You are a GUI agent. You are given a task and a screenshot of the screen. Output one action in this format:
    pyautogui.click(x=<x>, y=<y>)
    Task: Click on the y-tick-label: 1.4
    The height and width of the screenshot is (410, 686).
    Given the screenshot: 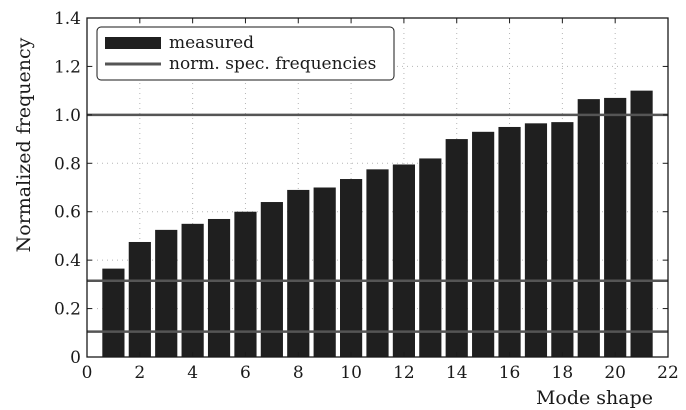 What is the action you would take?
    pyautogui.click(x=67, y=19)
    